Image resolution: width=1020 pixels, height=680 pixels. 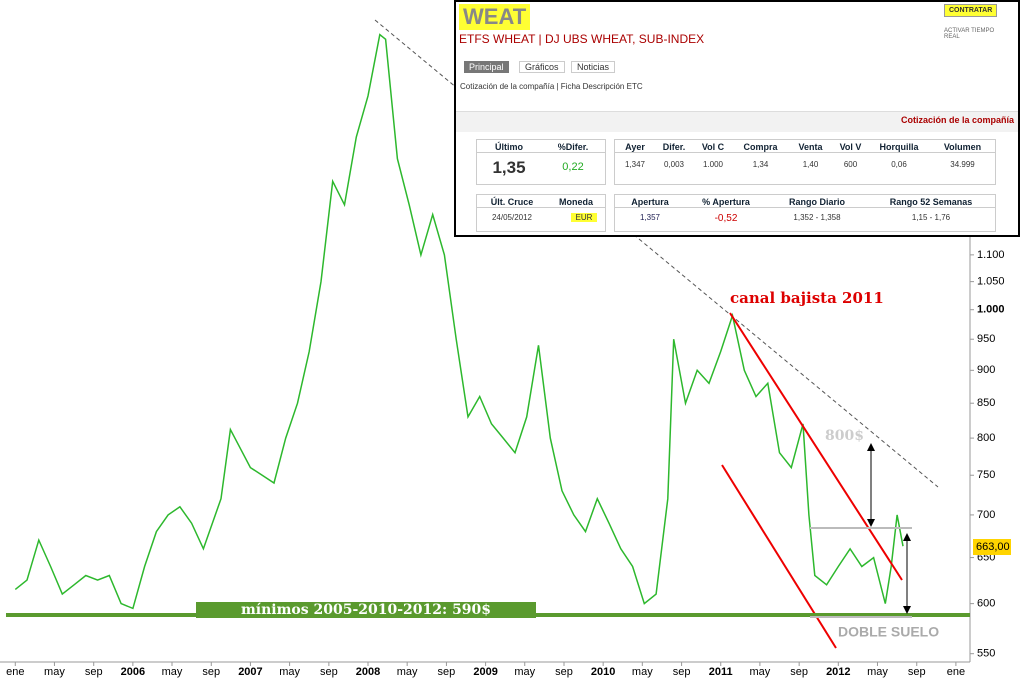 I want to click on annotation: 800$, so click(x=844, y=436).